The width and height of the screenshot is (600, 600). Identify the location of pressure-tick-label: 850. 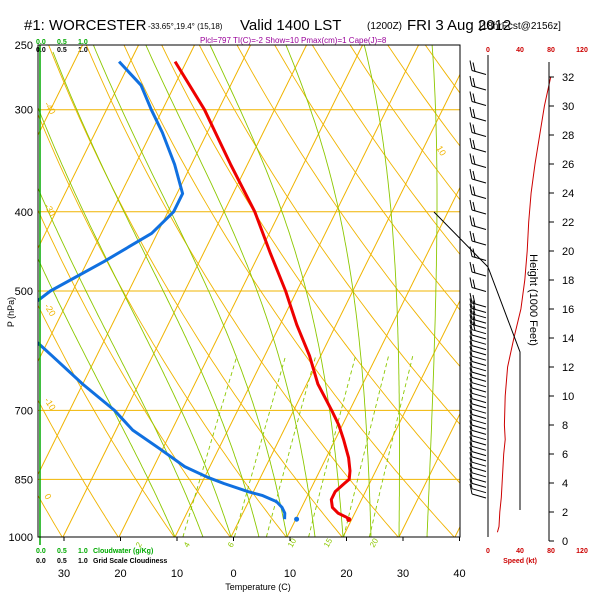
(24, 480).